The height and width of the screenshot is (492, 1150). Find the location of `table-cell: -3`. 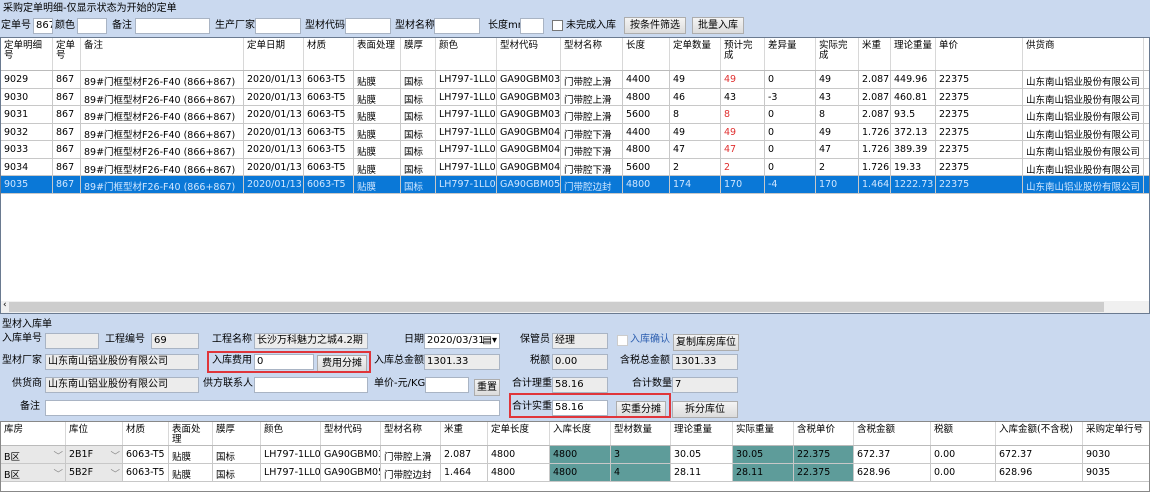

table-cell: -3 is located at coordinates (790, 96).